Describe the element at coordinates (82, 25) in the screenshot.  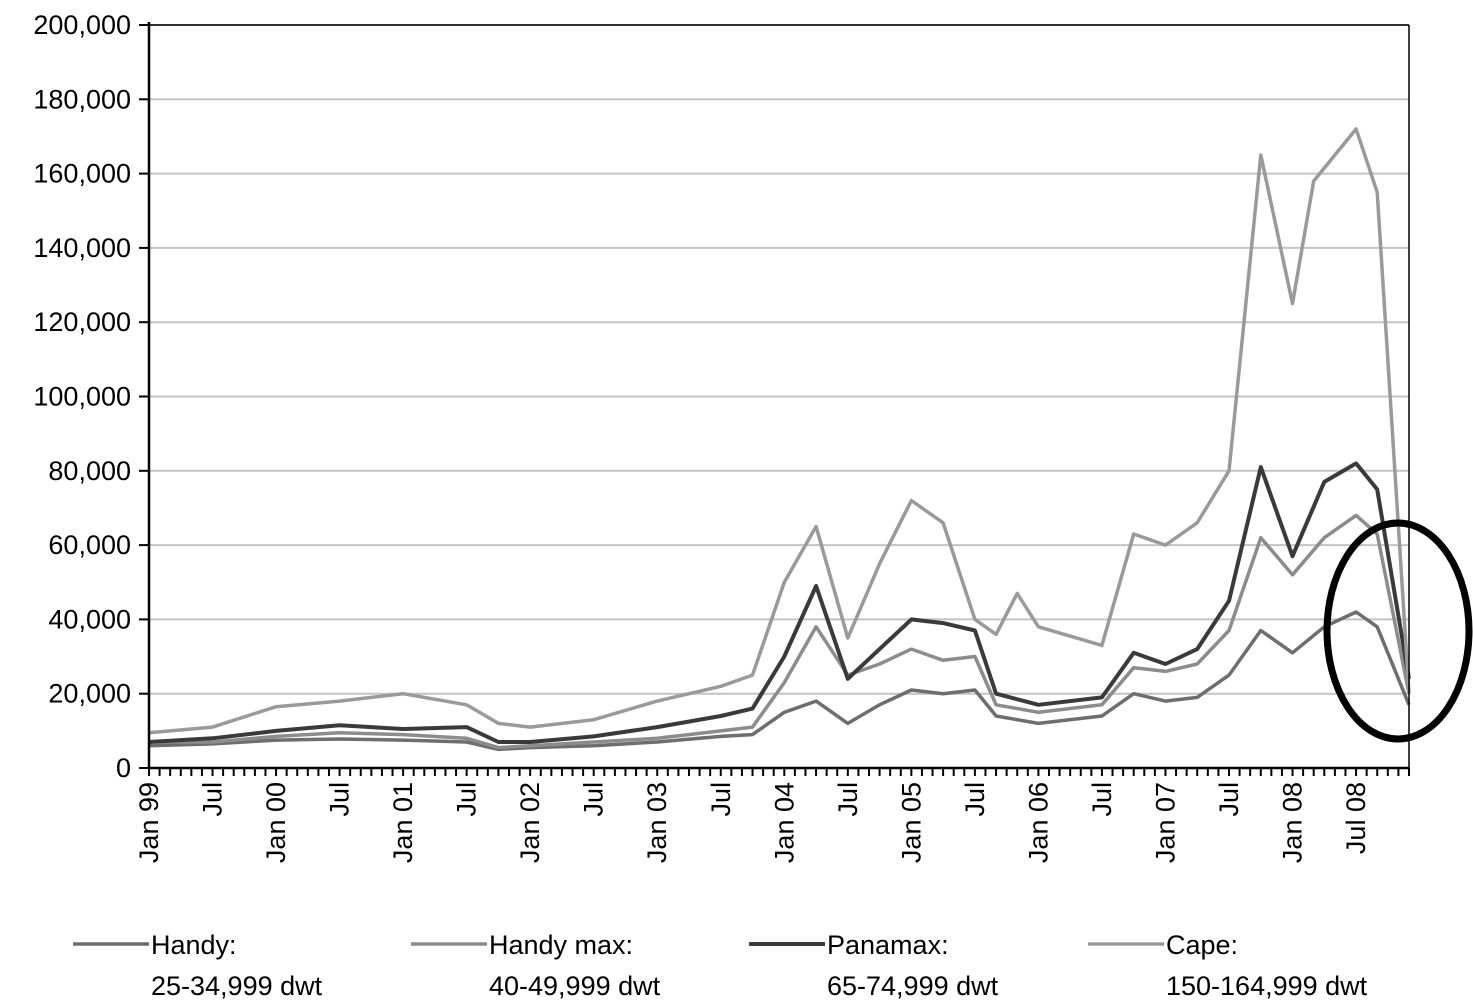
I see `y-tick-label: 200,000` at that location.